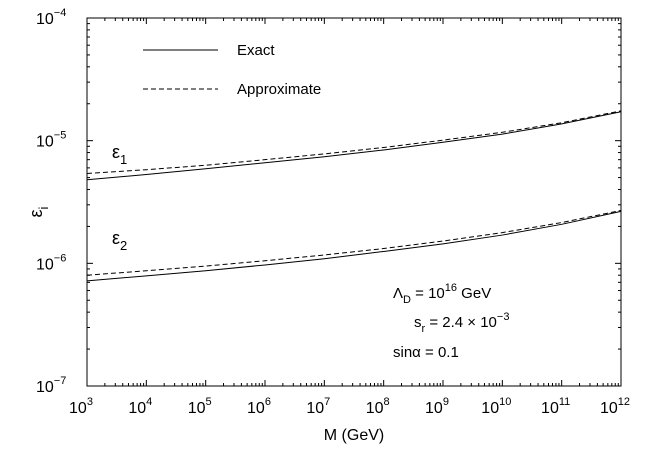  I want to click on x-tick-label: 10⁵, so click(200, 406).